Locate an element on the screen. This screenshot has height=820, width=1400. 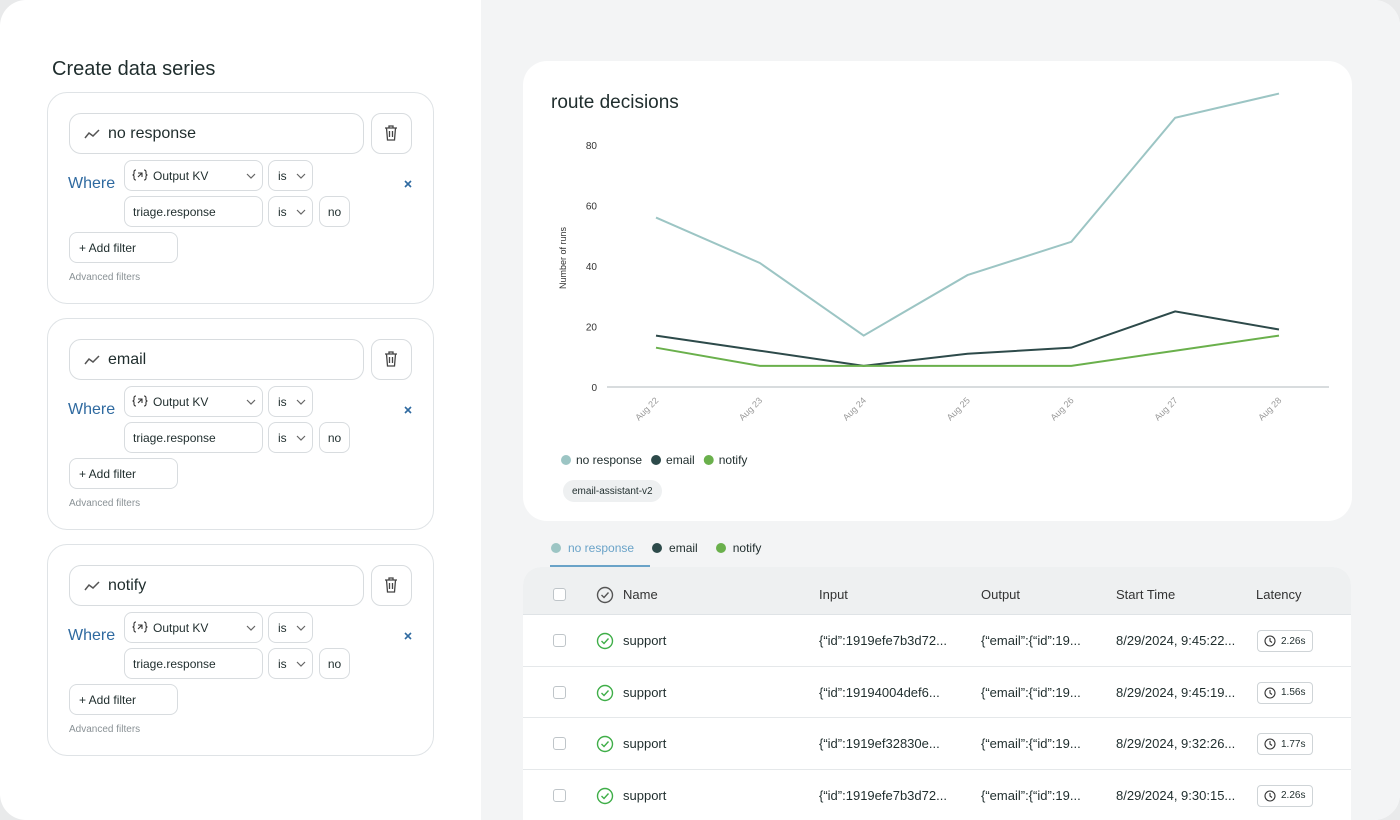
y-tick-label: 80 is located at coordinates (592, 146).